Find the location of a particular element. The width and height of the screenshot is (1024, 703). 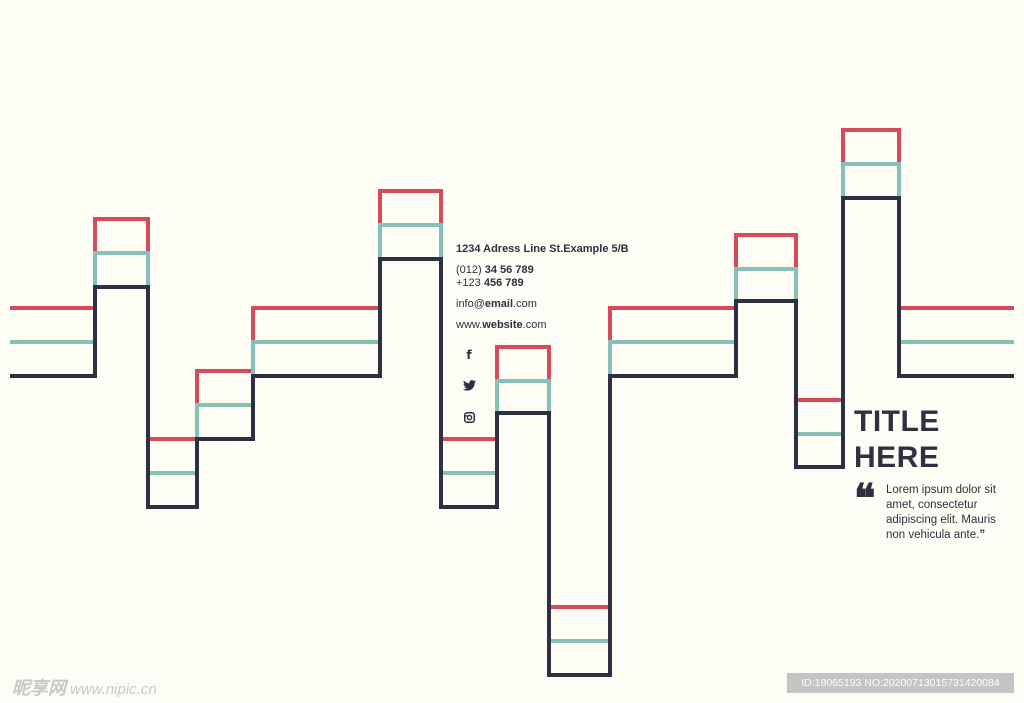

instagram-icon is located at coordinates (469, 428).